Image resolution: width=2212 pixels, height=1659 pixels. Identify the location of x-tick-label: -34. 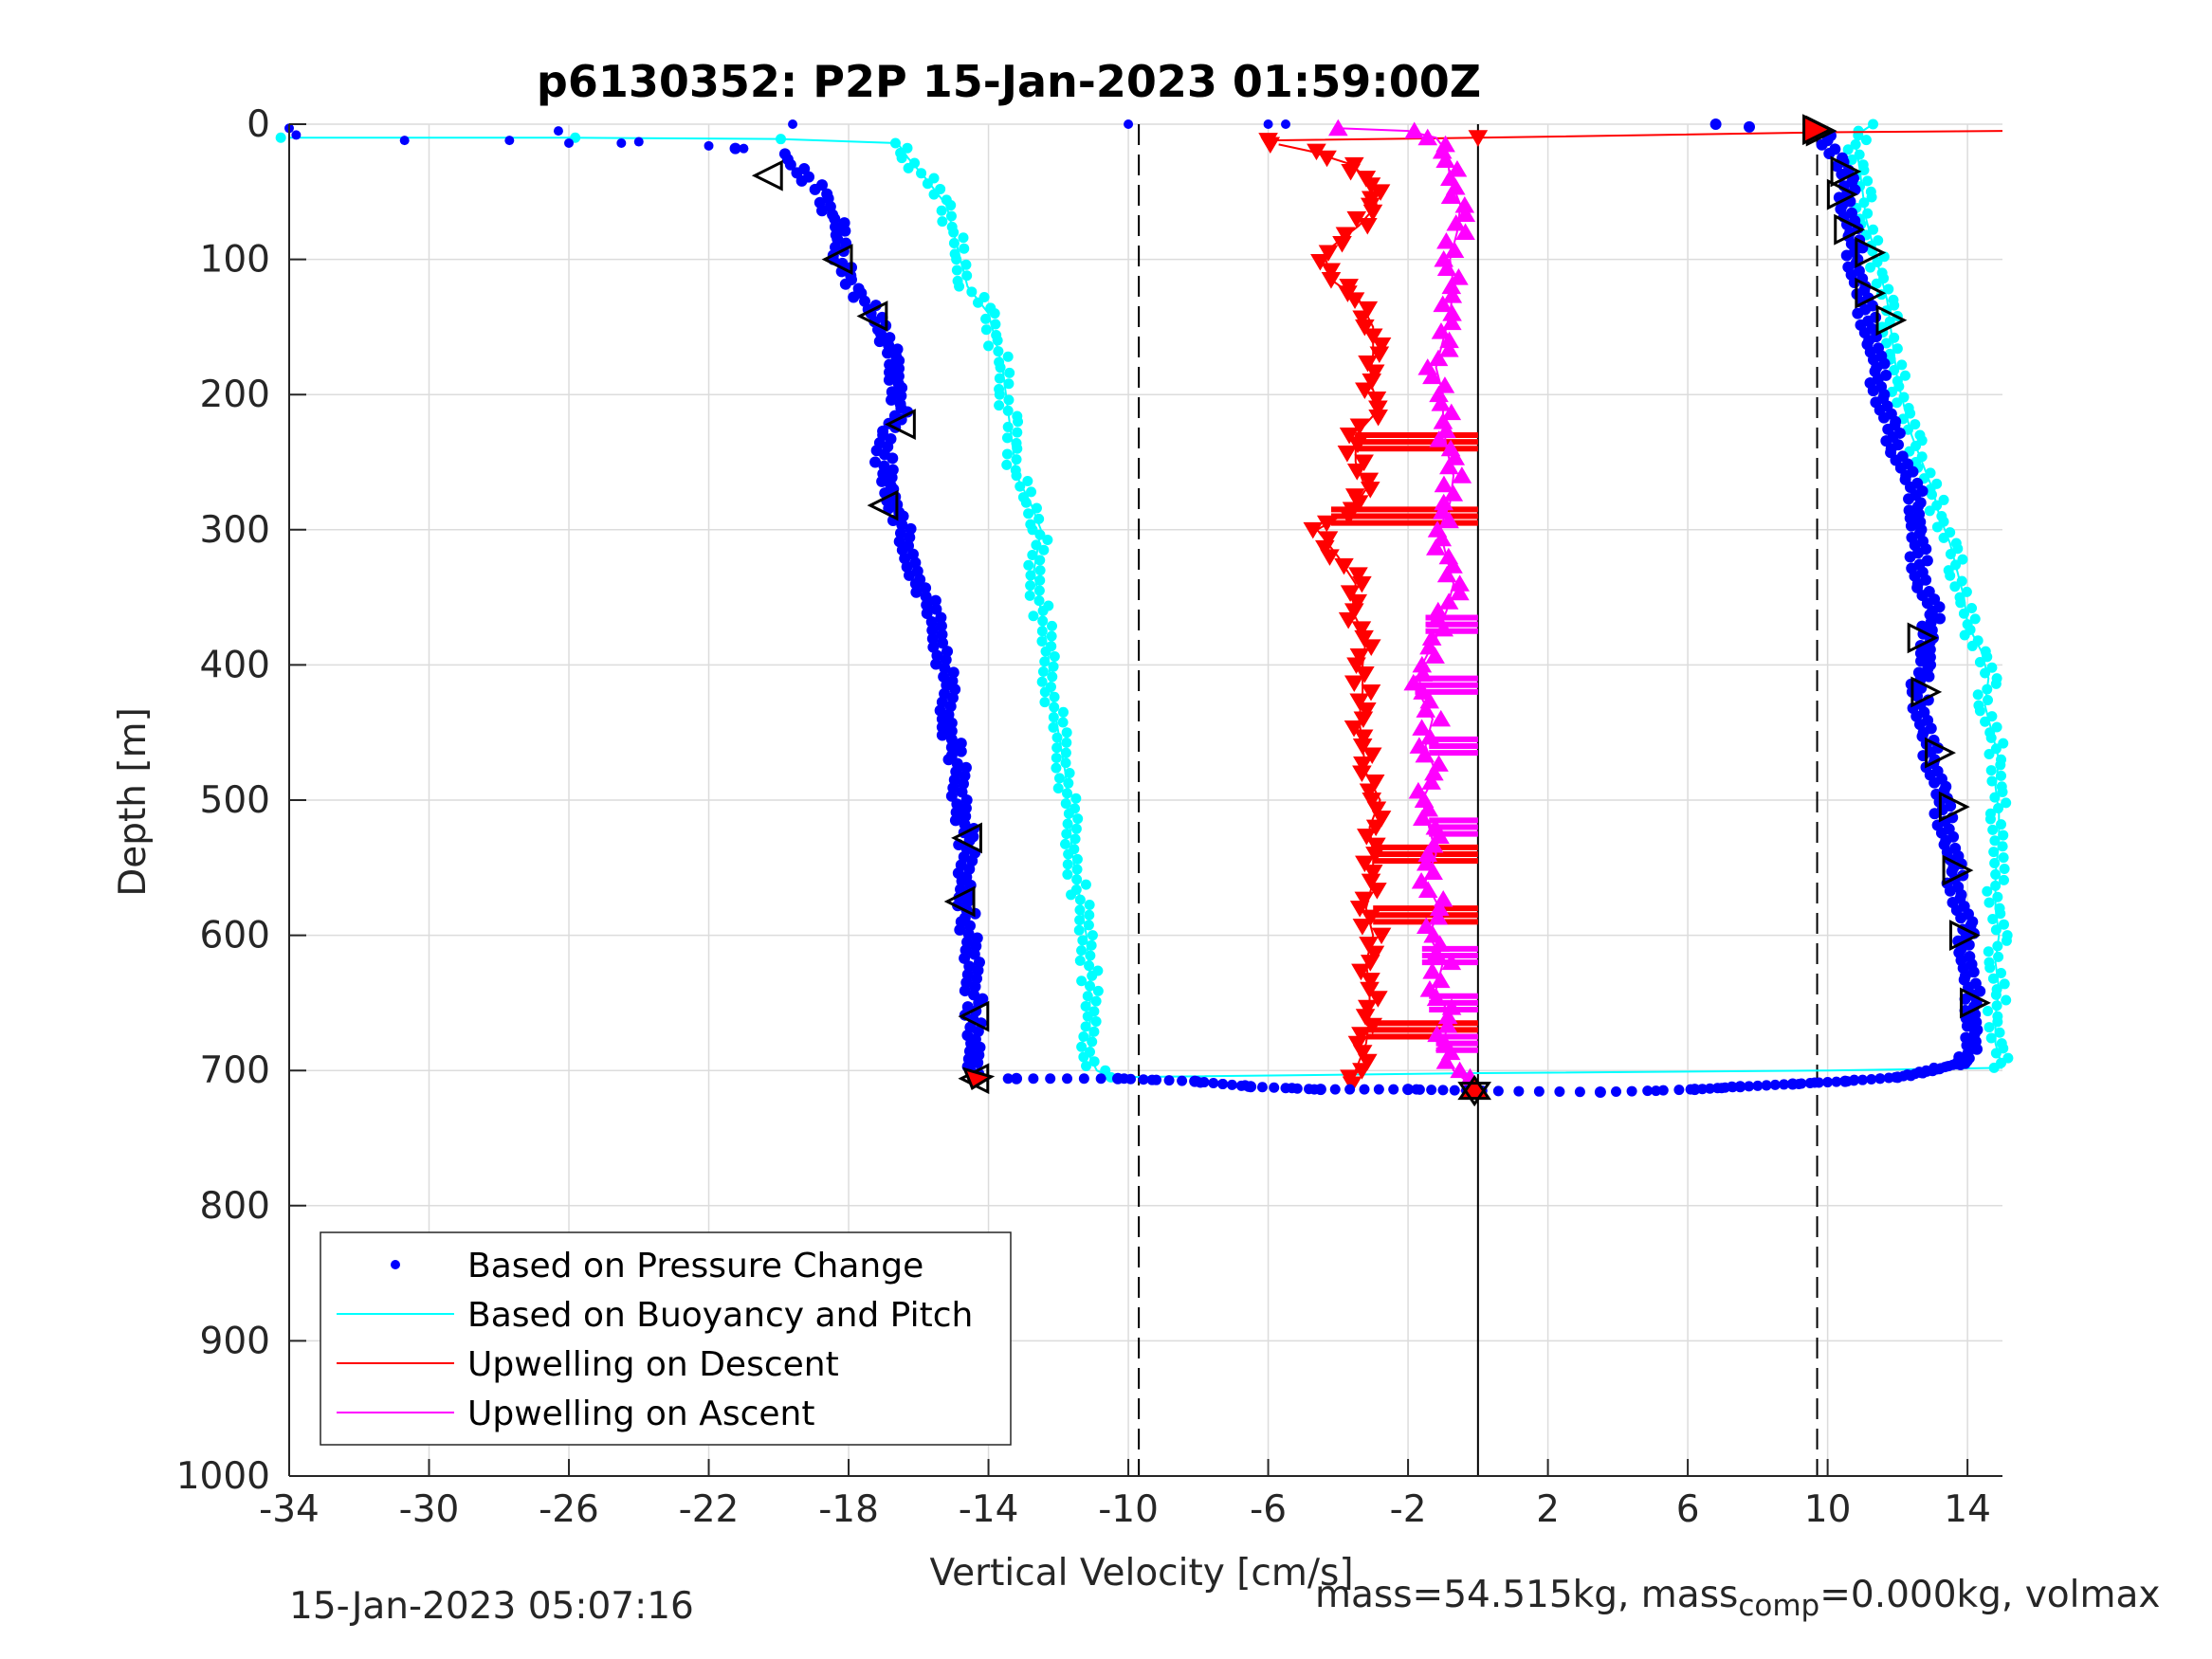
(289, 1509).